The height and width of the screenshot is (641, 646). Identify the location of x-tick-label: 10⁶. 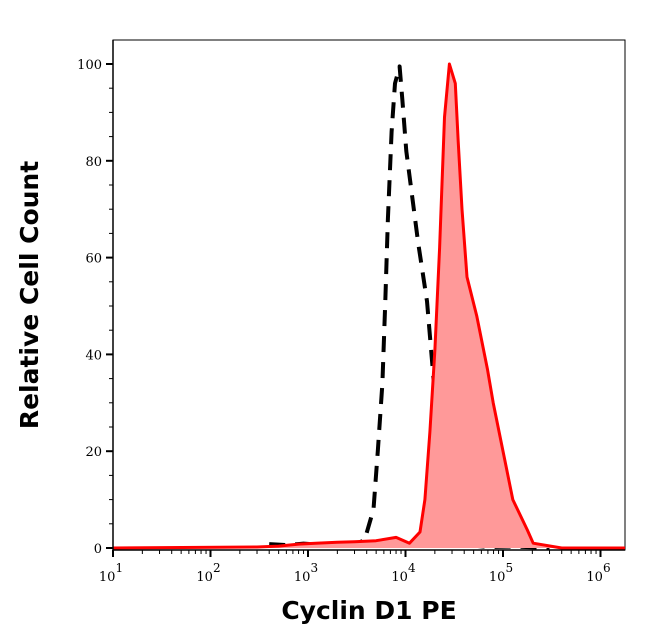
(598, 573).